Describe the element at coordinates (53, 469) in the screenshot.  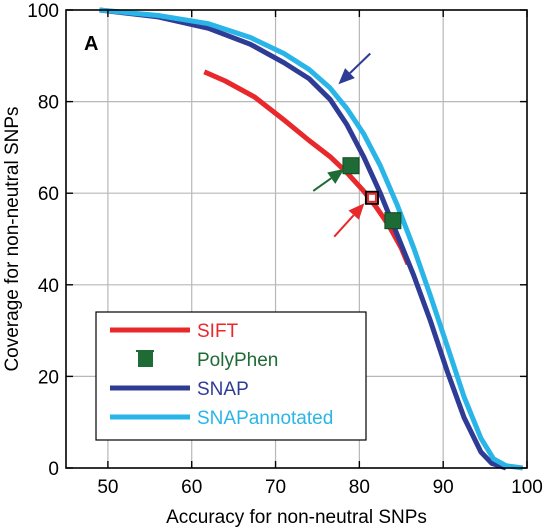
I see `y-tick-label-0: 0` at that location.